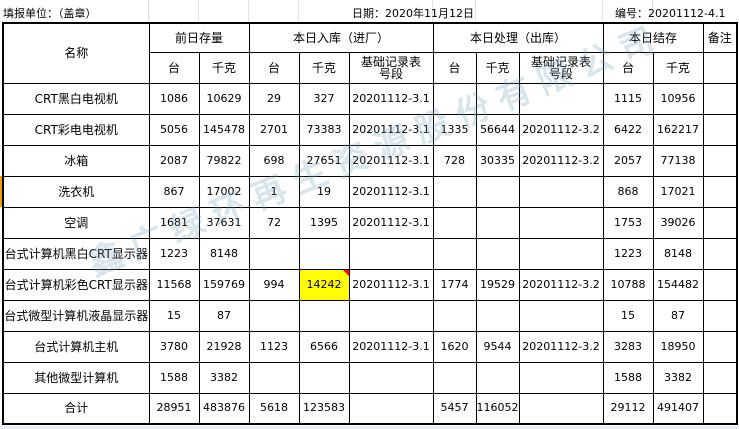 The width and height of the screenshot is (739, 429). What do you see at coordinates (678, 377) in the screenshot?
I see `cell-end-kg: 3382` at bounding box center [678, 377].